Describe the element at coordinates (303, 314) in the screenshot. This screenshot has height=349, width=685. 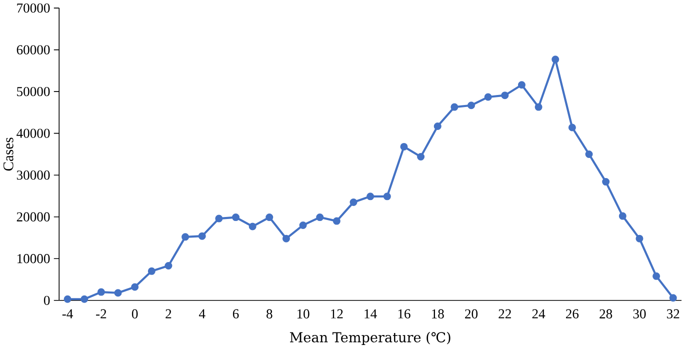
I see `x-tick-label: 10` at that location.